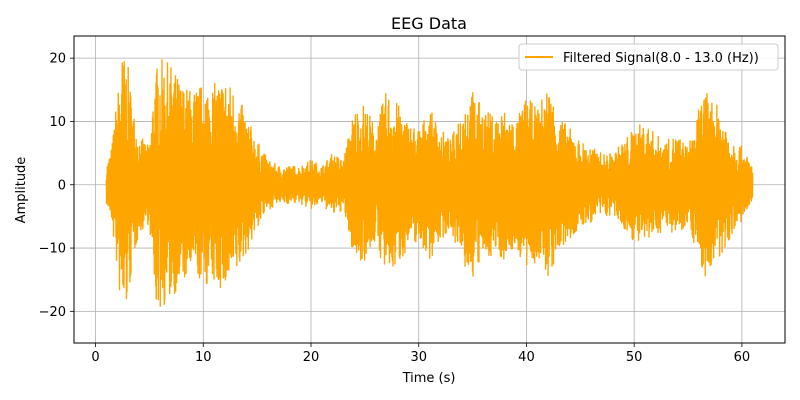 Image resolution: width=800 pixels, height=400 pixels. Describe the element at coordinates (203, 357) in the screenshot. I see `x-tick-label: 10` at that location.